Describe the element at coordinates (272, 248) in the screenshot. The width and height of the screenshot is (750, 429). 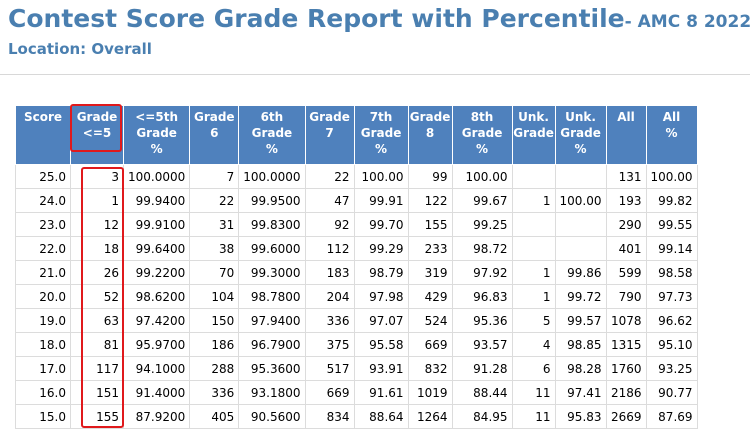
I see `cell-grade-6-pct: 99.6000` at that location.